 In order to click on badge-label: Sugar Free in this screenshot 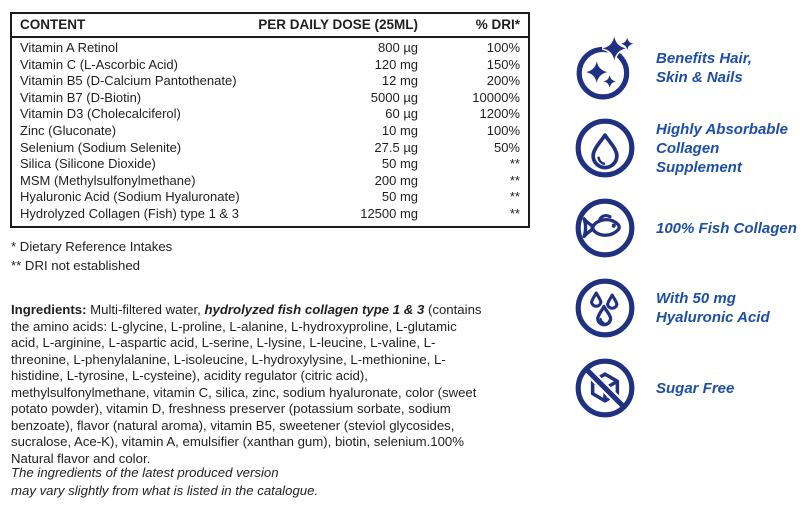, I will do `click(695, 388)`.